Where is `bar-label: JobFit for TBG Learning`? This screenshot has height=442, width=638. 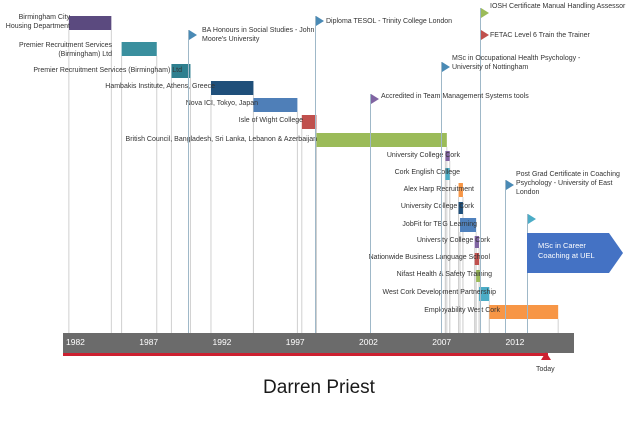
bar-label: JobFit for TBG Learning is located at coordinates (439, 224).